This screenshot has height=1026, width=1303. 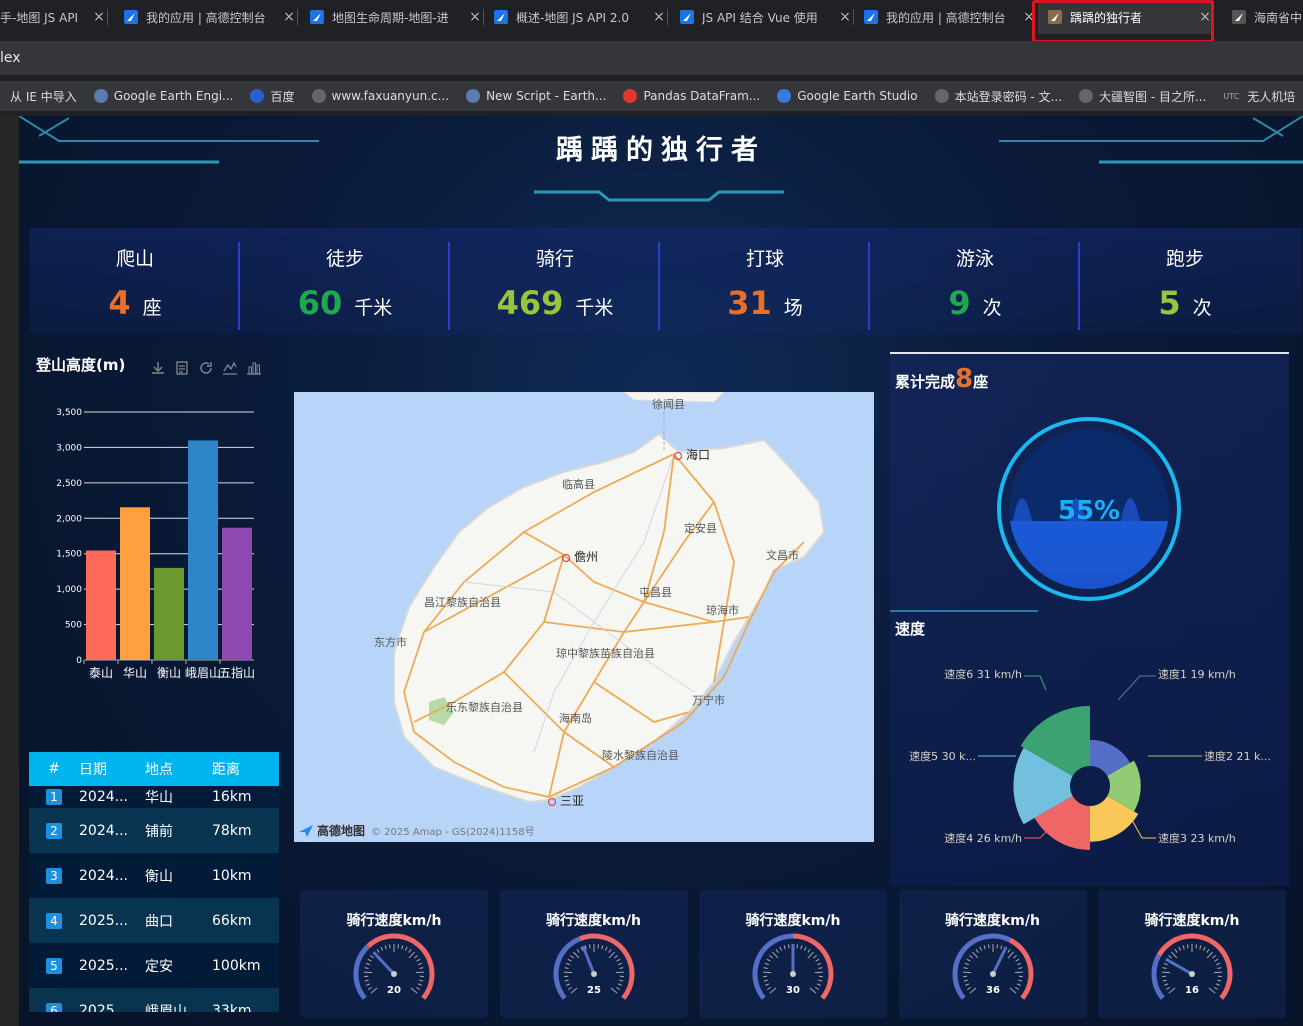 I want to click on completed-summary: 累计完成8座, so click(x=941, y=379).